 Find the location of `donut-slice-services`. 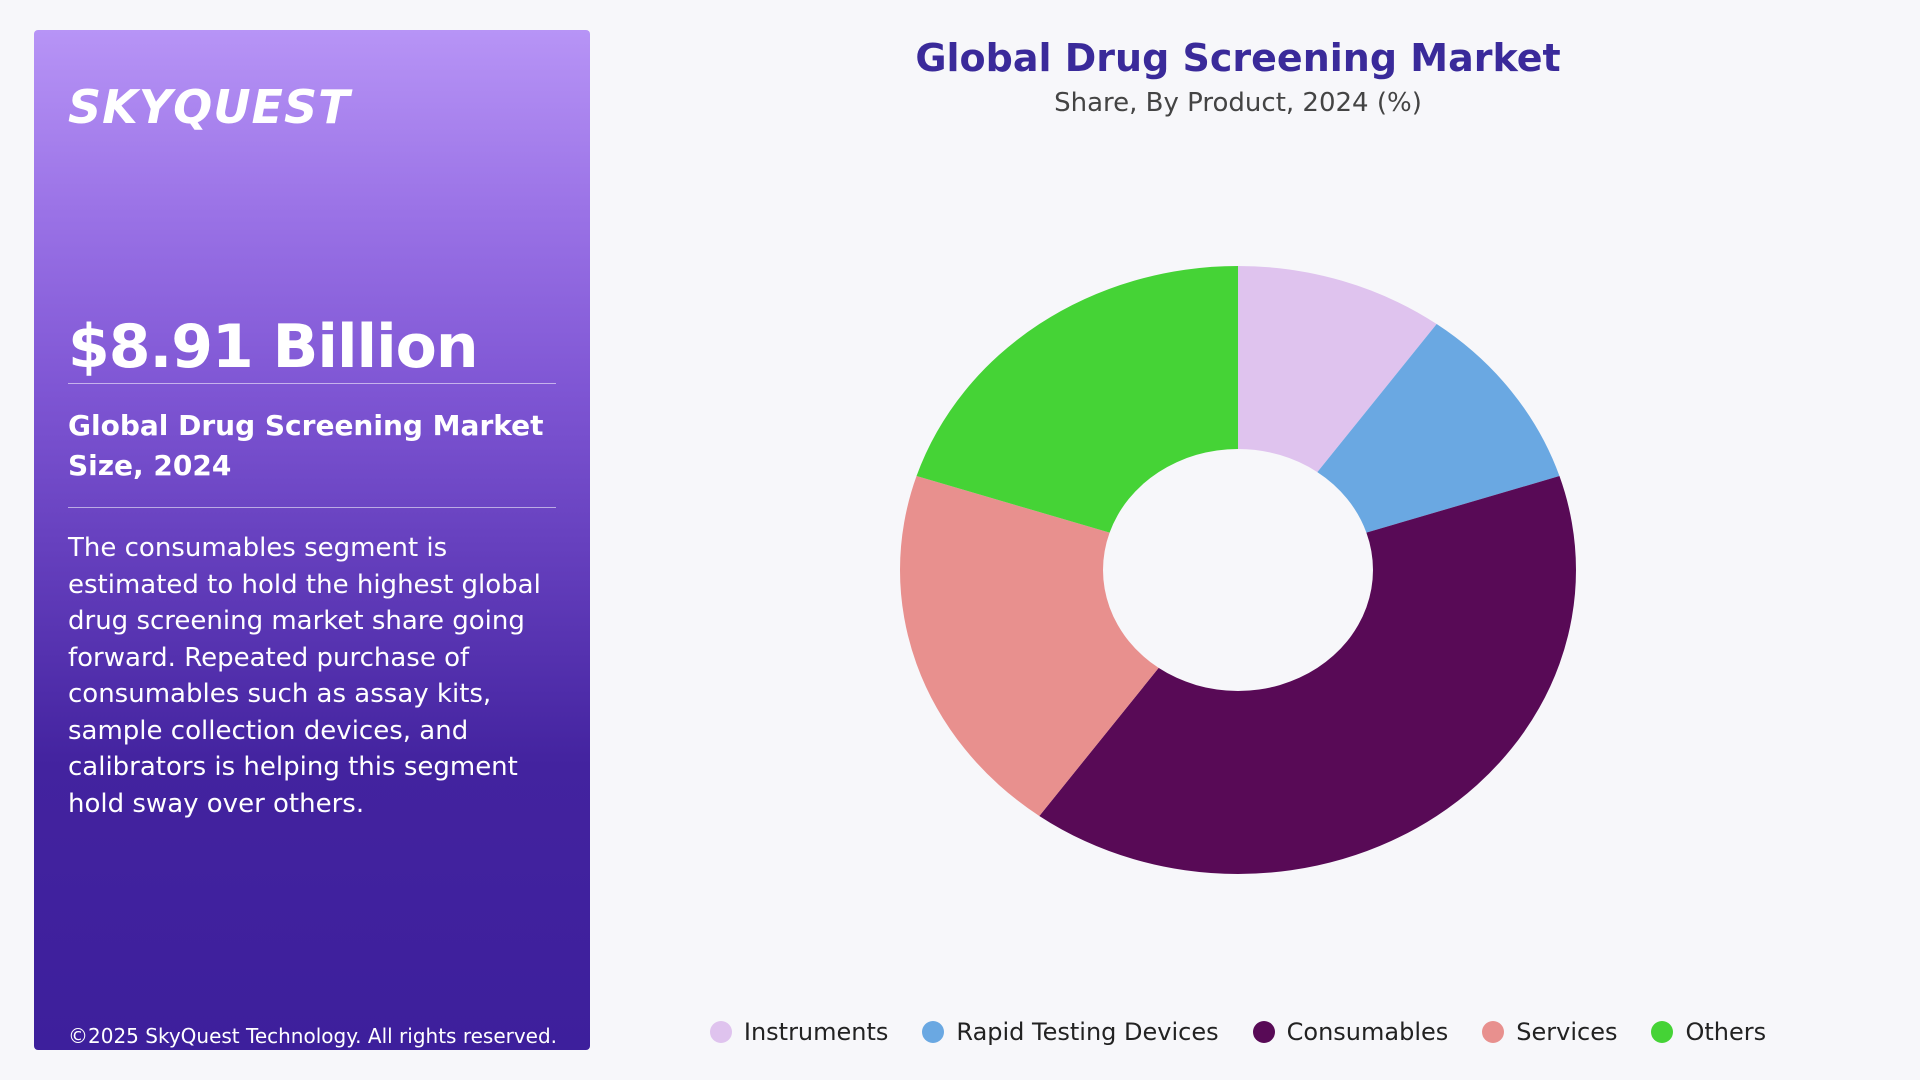

donut-slice-services is located at coordinates (1029, 646).